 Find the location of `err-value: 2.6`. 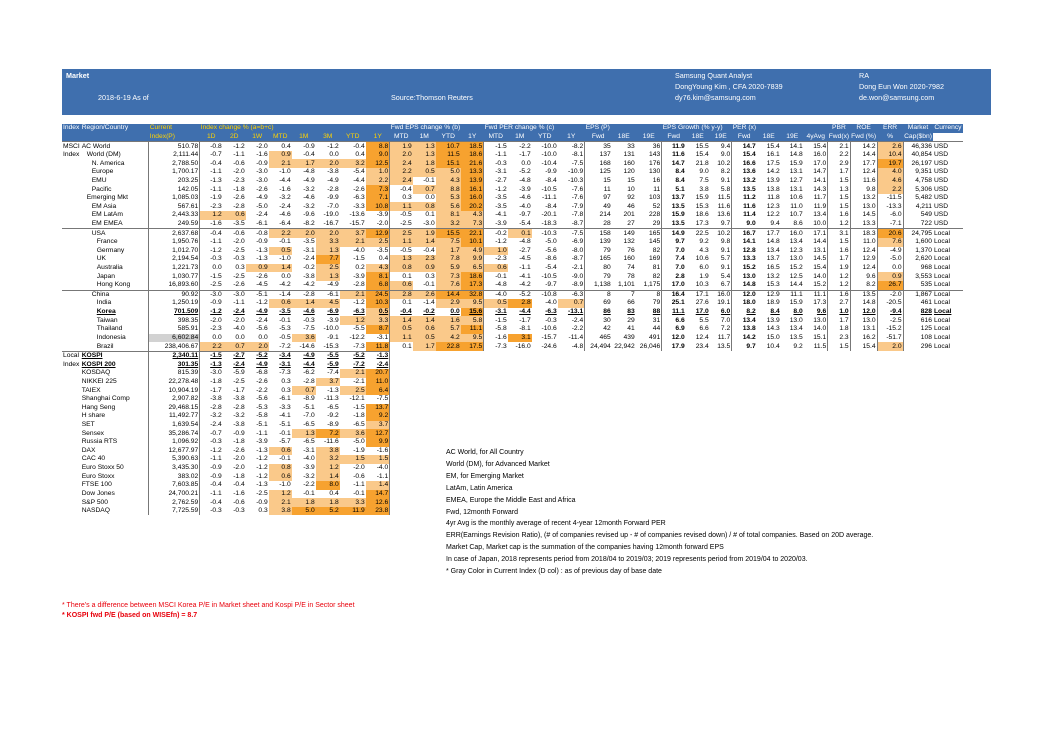

err-value: 2.6 is located at coordinates (890, 146).